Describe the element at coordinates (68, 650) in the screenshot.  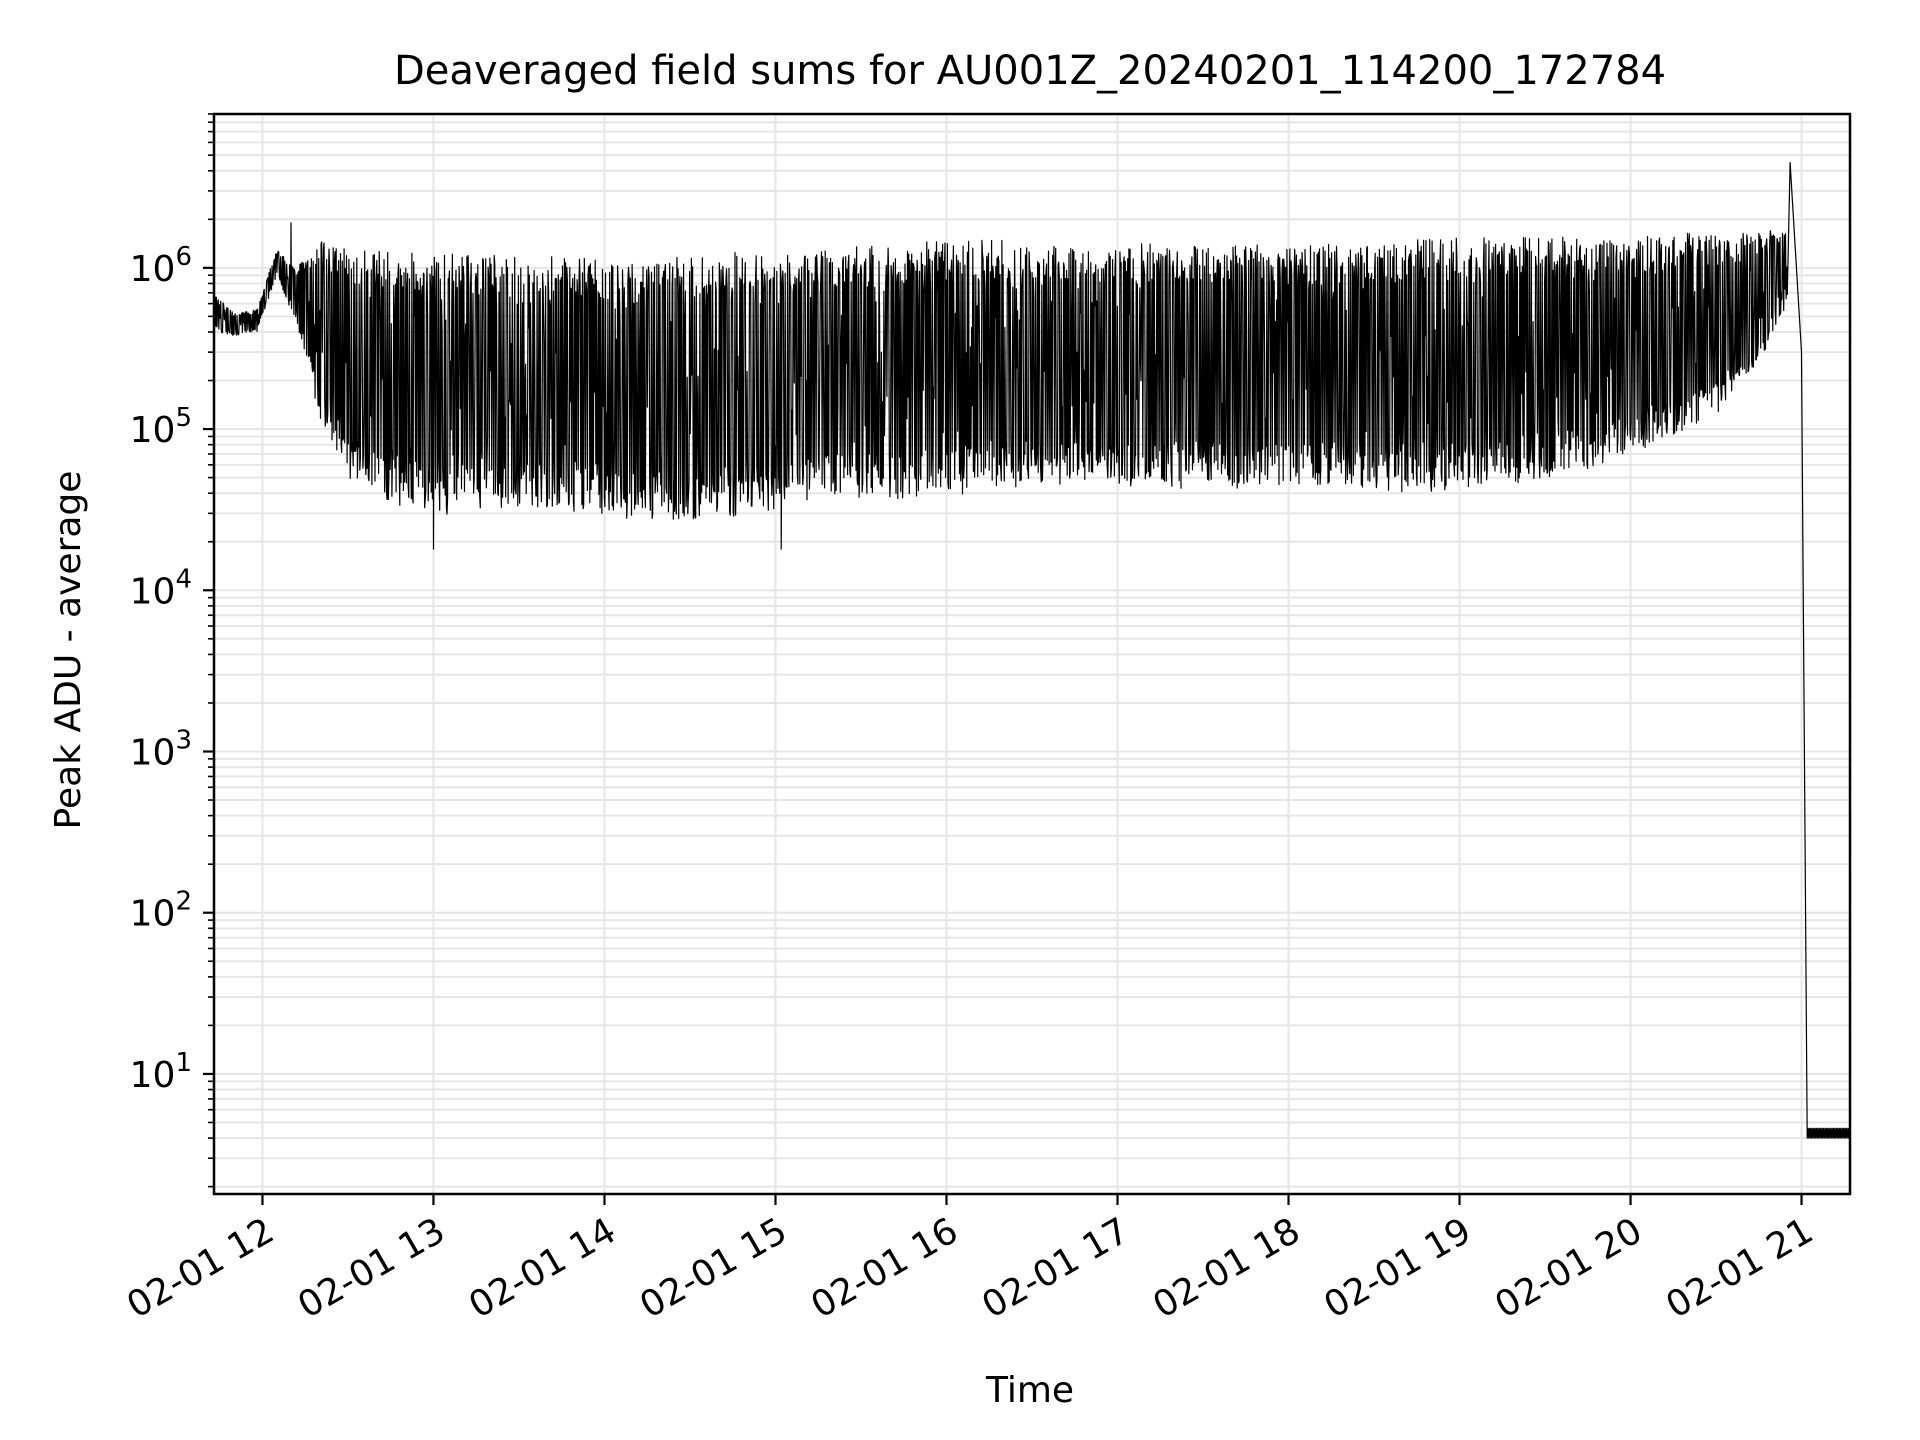
I see `y-axis-label: Peak ADU - average` at that location.